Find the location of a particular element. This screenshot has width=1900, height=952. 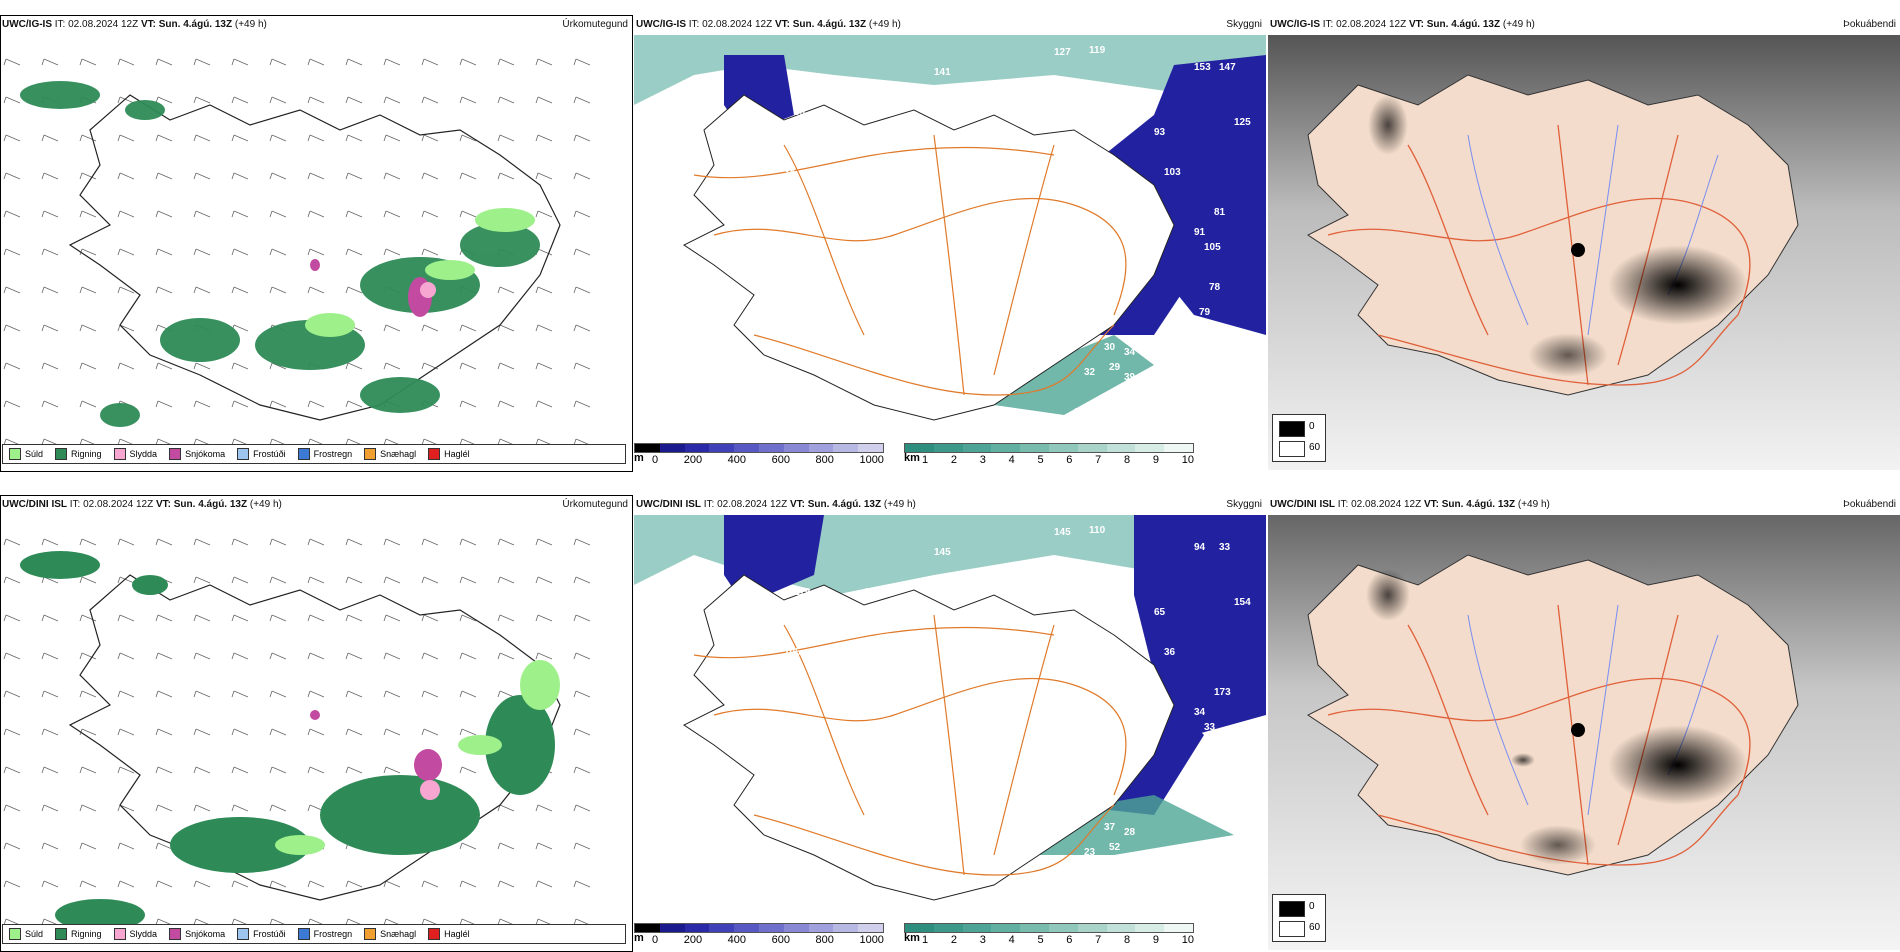

cloud-base-label: 154 is located at coordinates (1242, 602).